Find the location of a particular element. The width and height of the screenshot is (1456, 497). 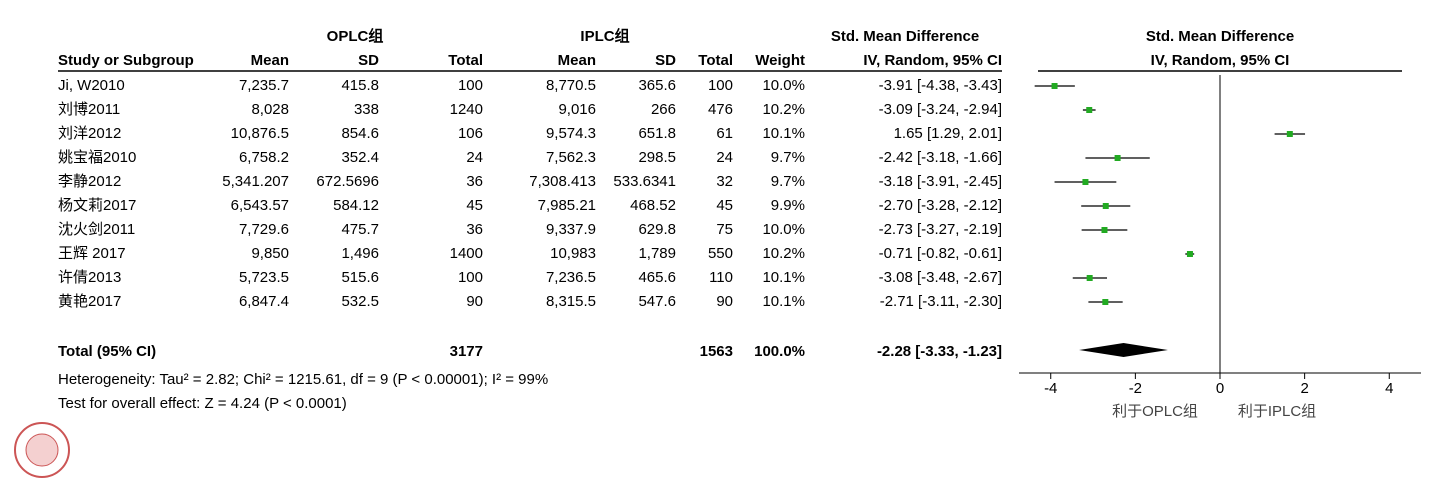

logo is located at coordinates (42, 450).